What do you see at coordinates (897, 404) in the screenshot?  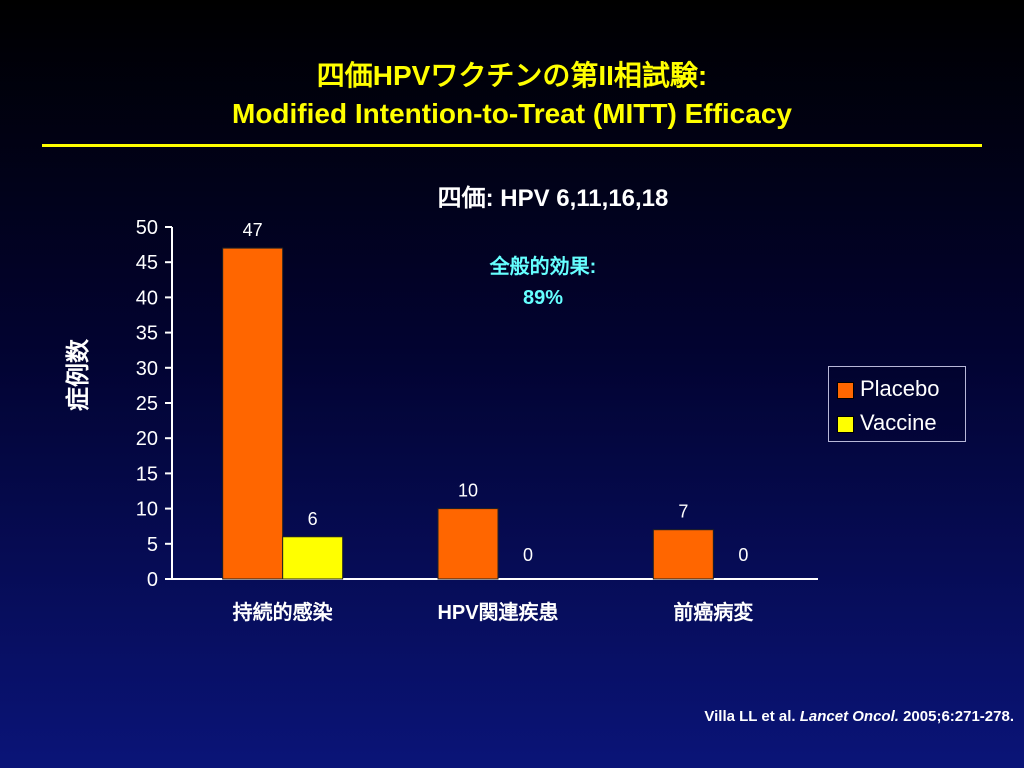 I see `chart-legend: Placebo Vaccine` at bounding box center [897, 404].